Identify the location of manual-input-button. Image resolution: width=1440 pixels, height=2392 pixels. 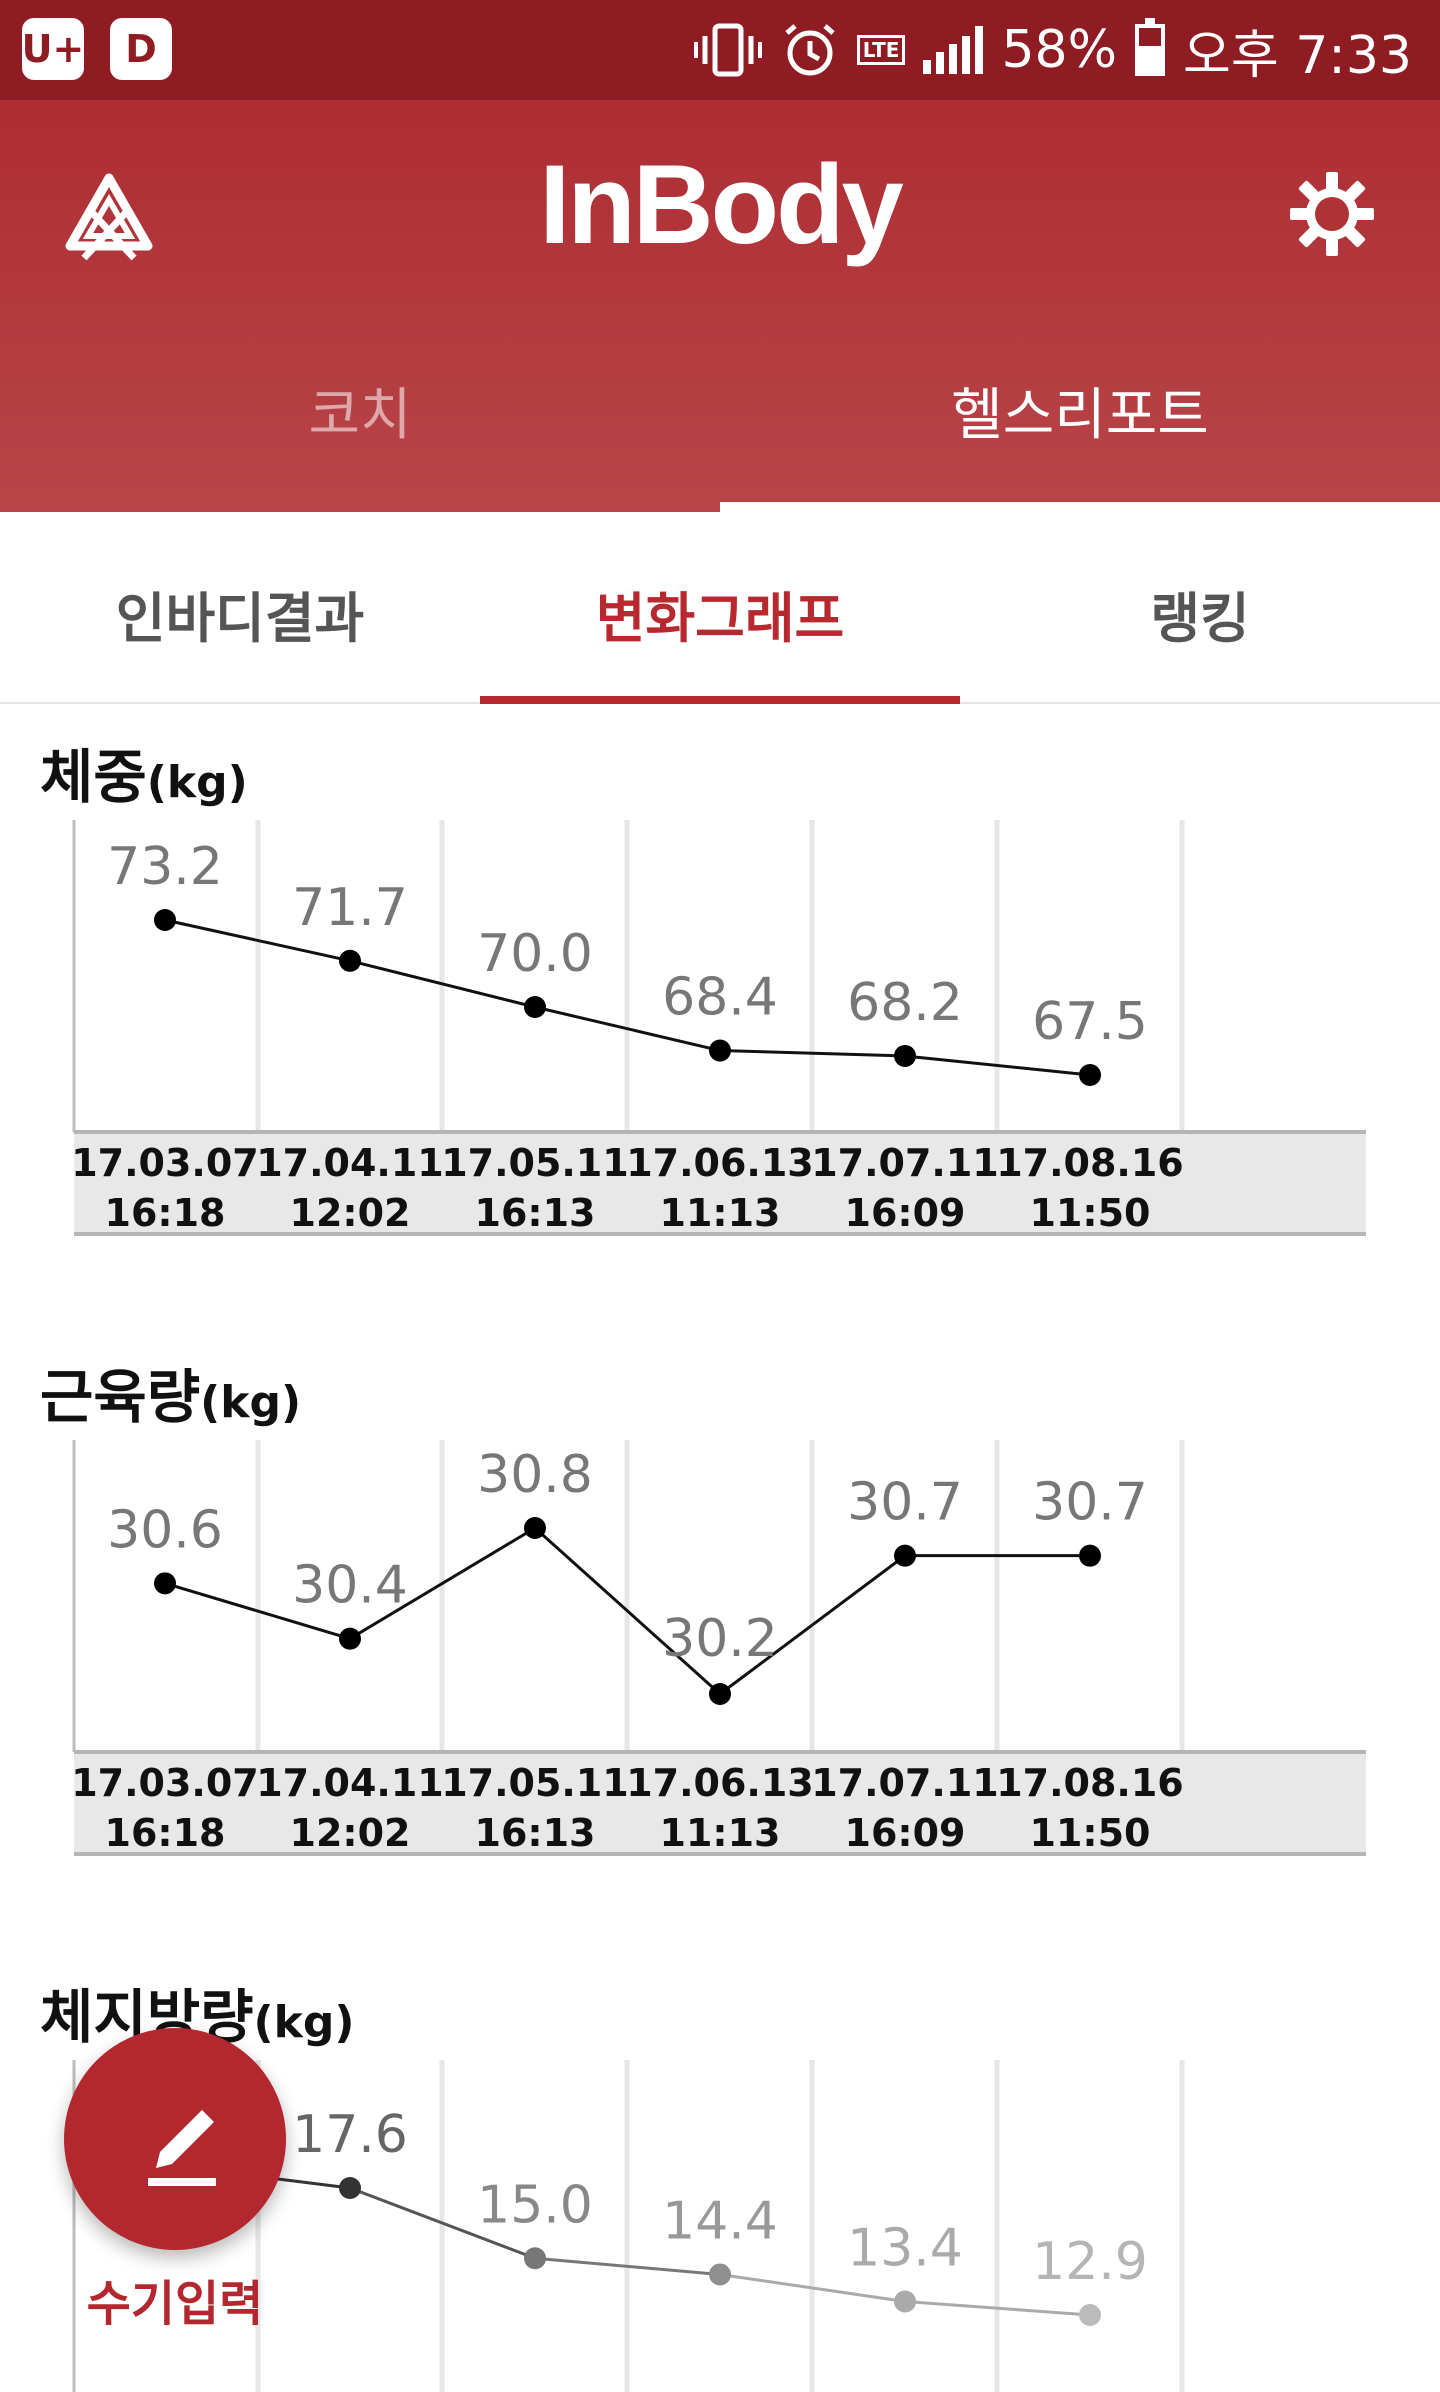
(175, 2139).